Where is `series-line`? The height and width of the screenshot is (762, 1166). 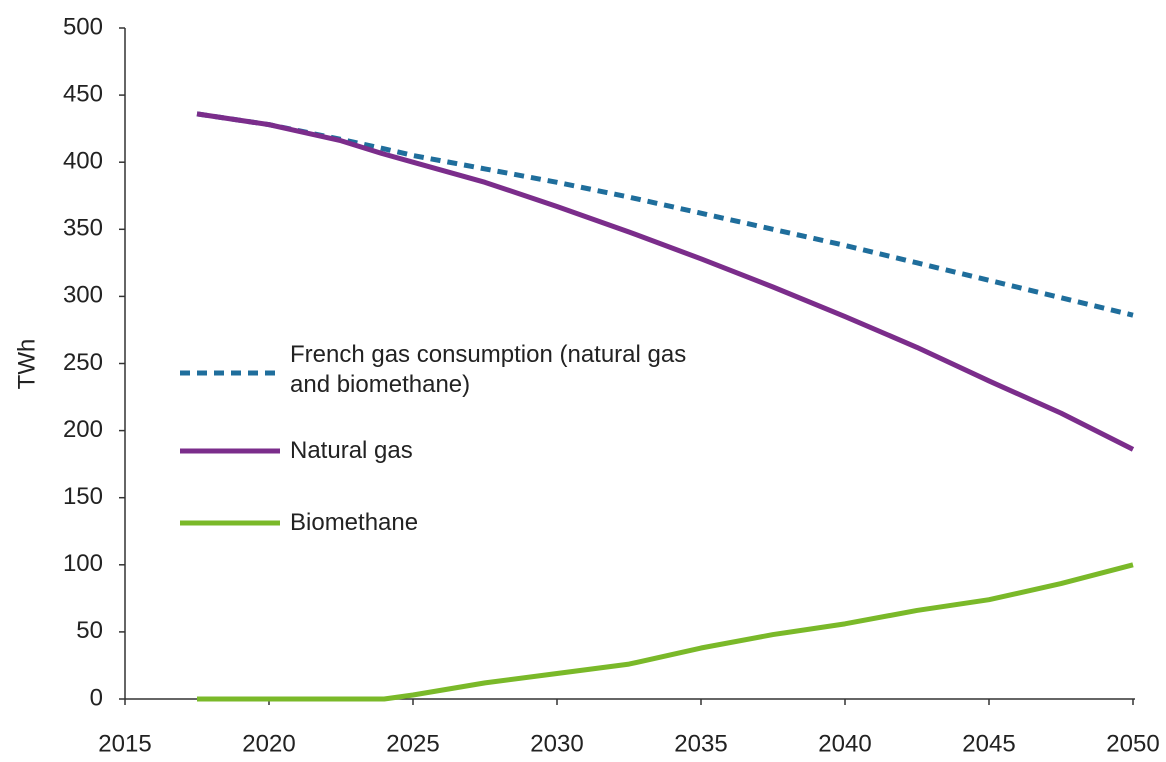 series-line is located at coordinates (665, 632).